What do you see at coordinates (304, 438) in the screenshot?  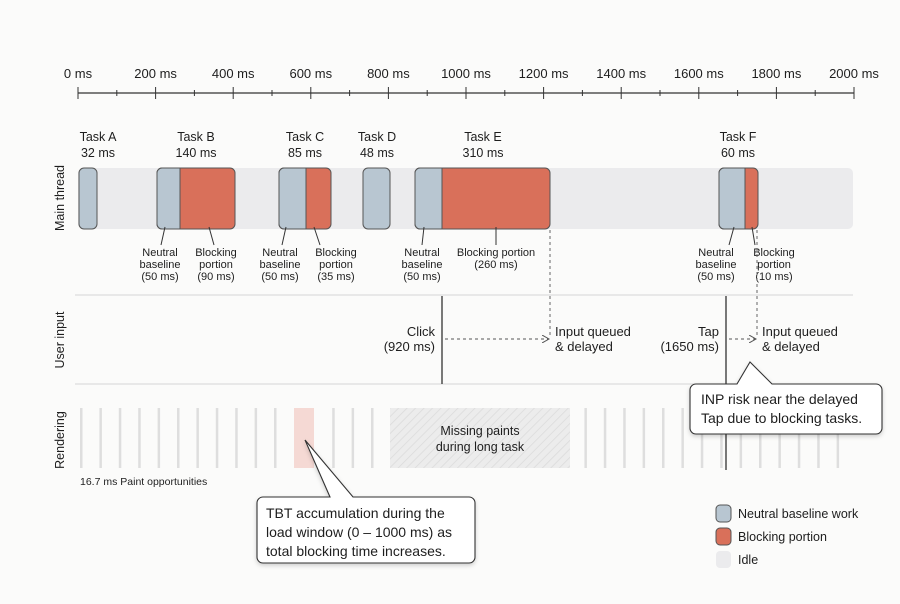 I see `tbt-highlight` at bounding box center [304, 438].